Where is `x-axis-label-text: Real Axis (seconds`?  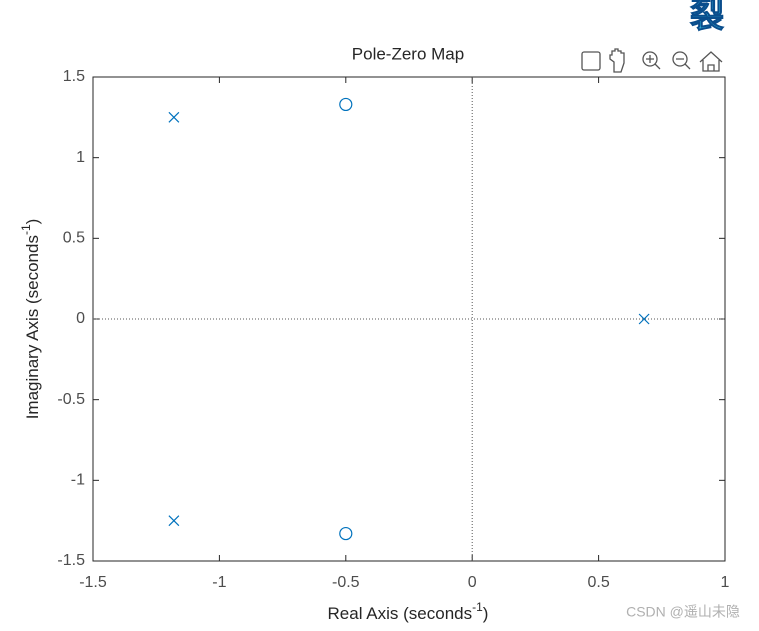 x-axis-label-text: Real Axis (seconds is located at coordinates (400, 613).